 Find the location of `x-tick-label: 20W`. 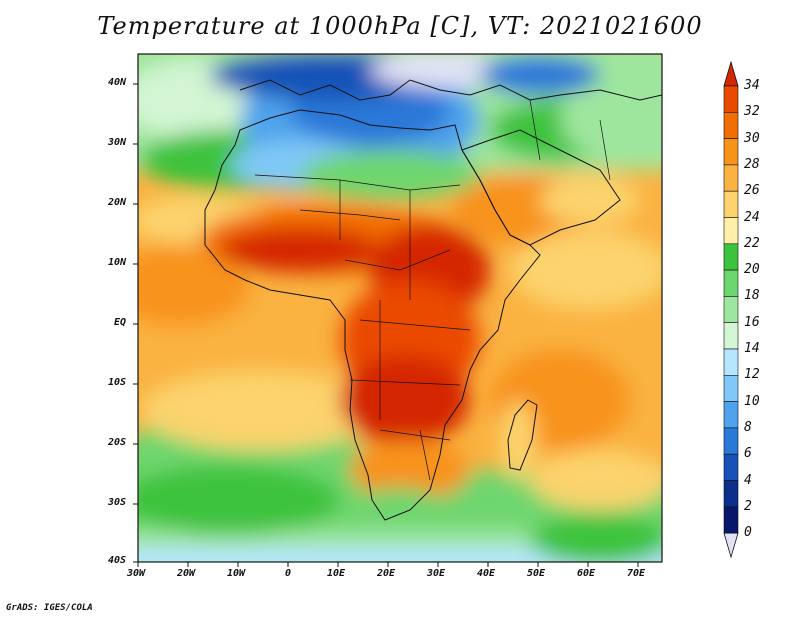

x-tick-label: 20W is located at coordinates (186, 573).